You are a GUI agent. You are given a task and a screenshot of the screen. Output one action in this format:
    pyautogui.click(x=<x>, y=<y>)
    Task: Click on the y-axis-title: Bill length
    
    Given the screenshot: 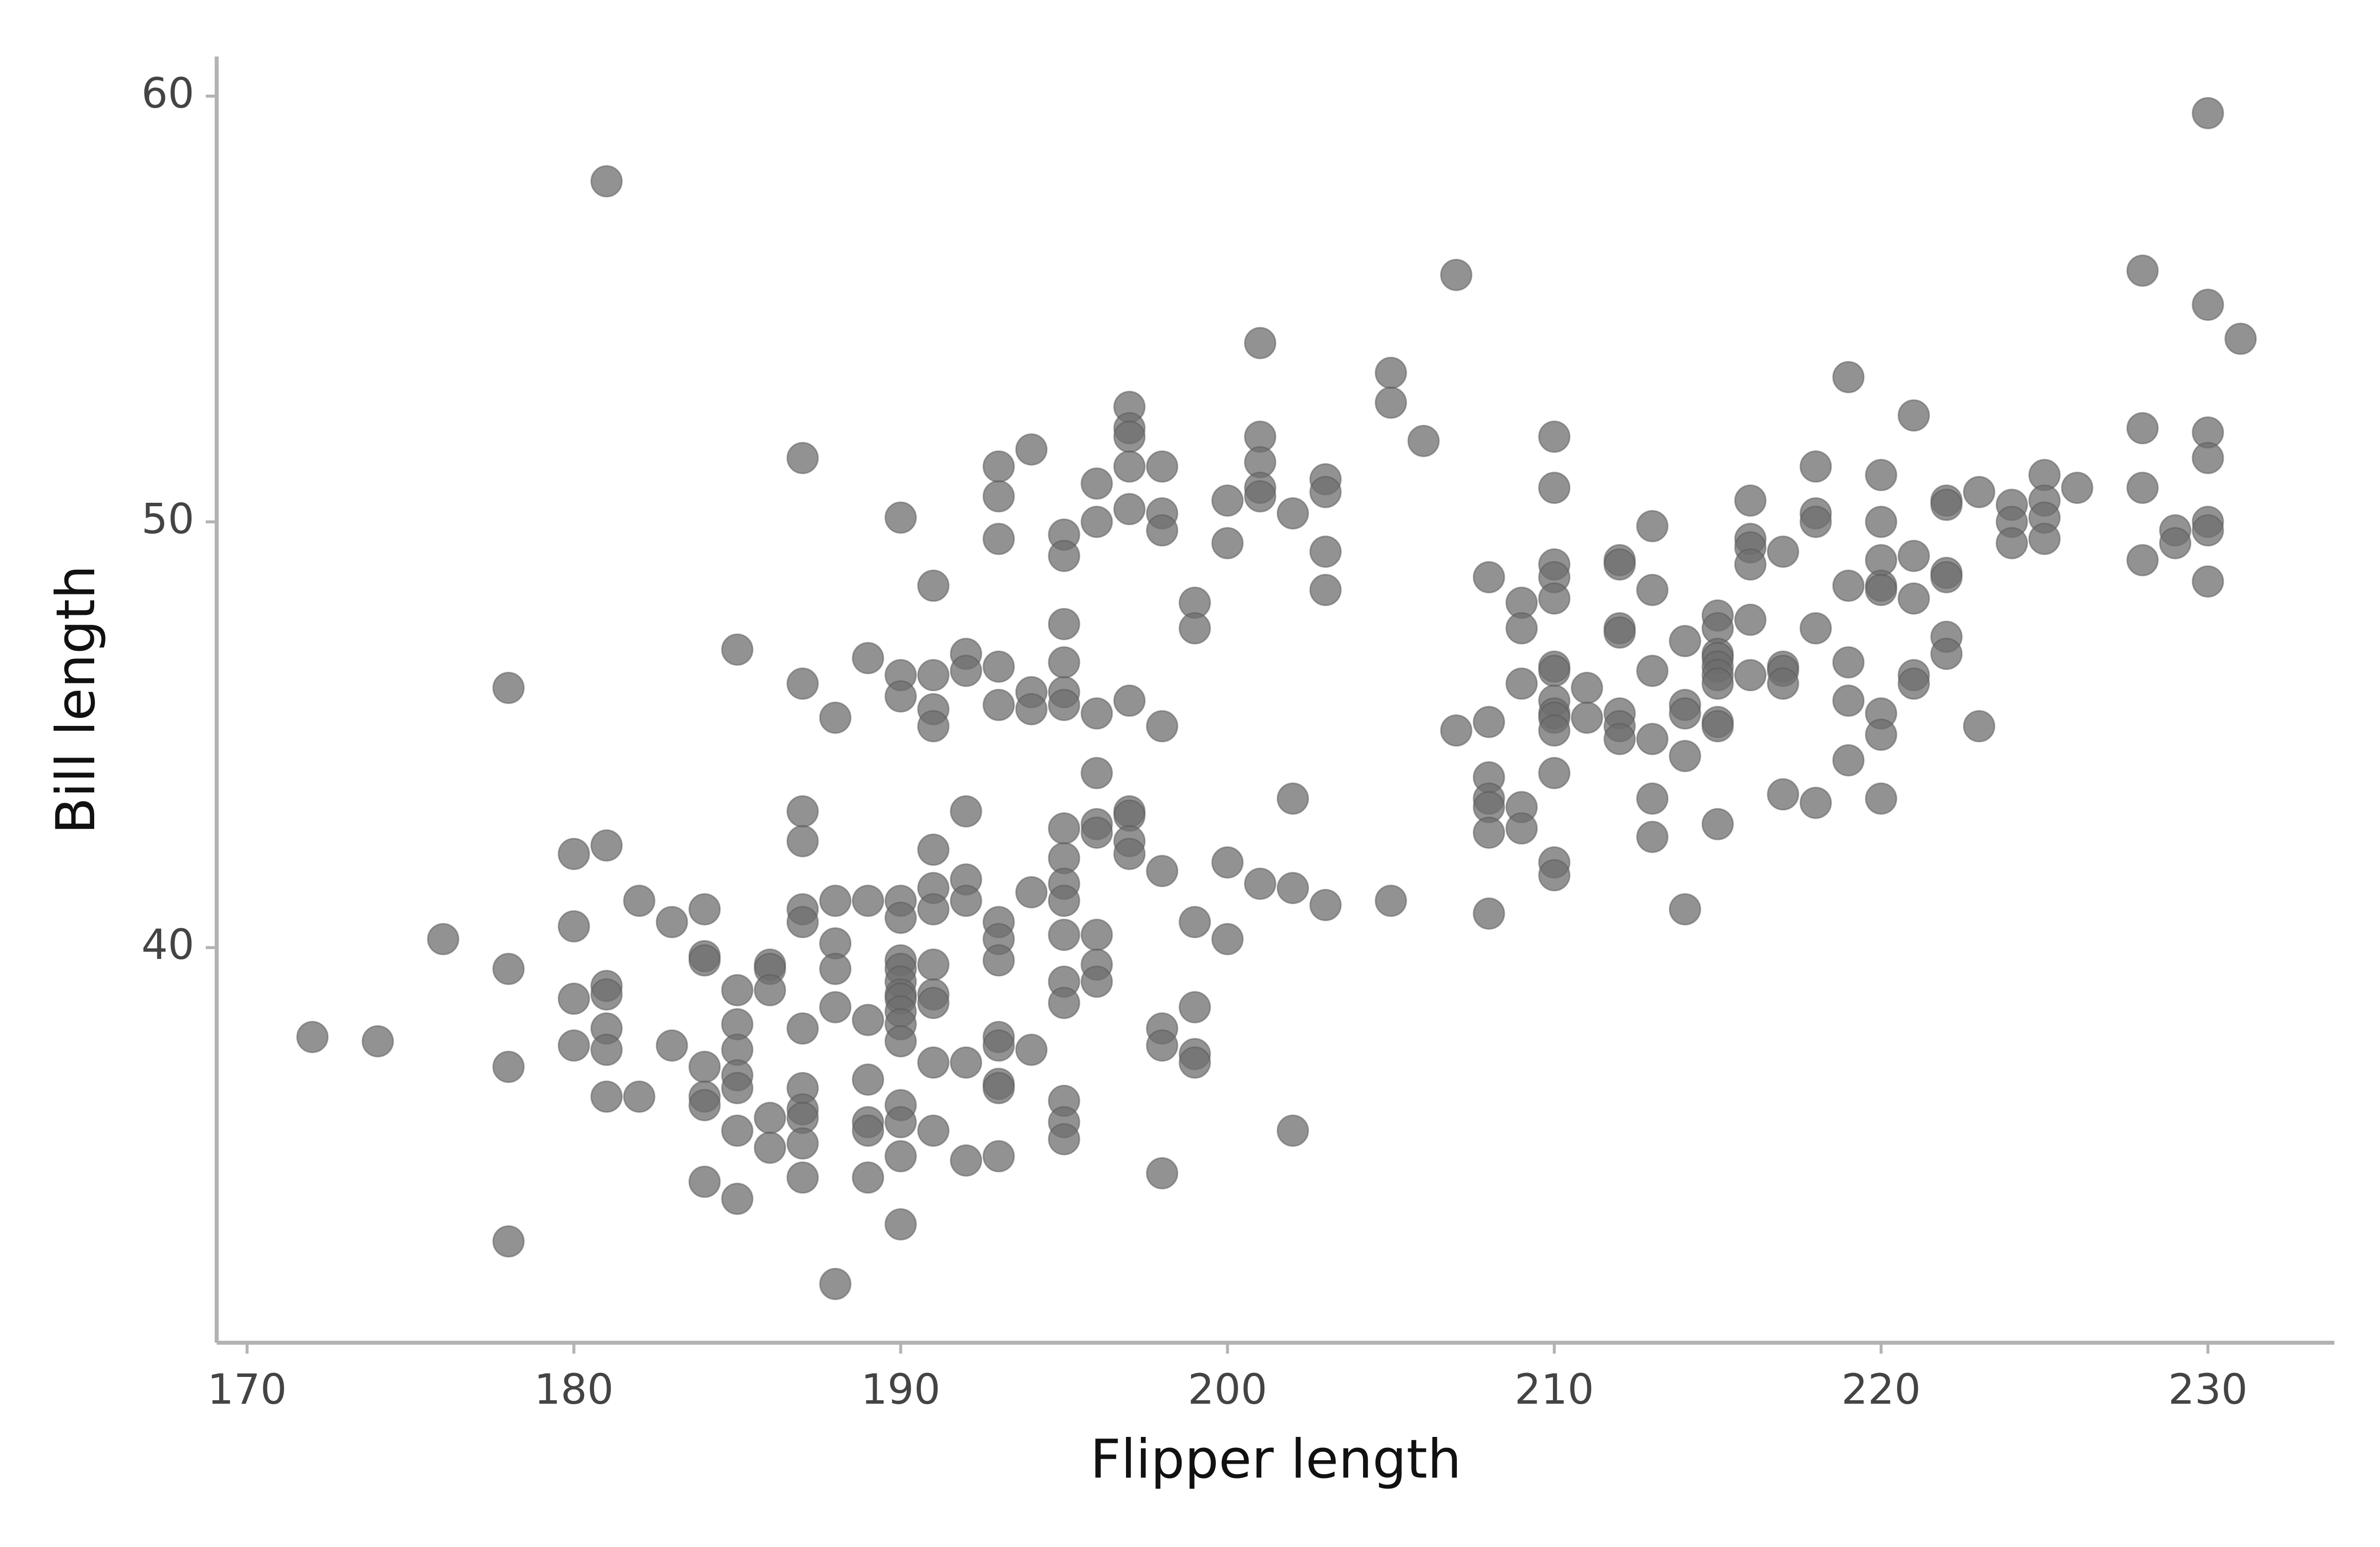 What is the action you would take?
    pyautogui.click(x=76, y=699)
    